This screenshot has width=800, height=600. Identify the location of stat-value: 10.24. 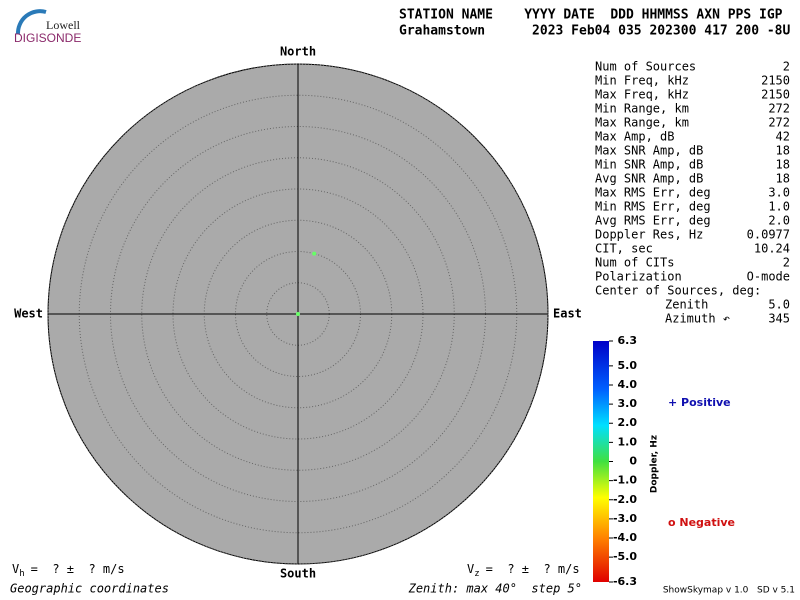
(772, 249).